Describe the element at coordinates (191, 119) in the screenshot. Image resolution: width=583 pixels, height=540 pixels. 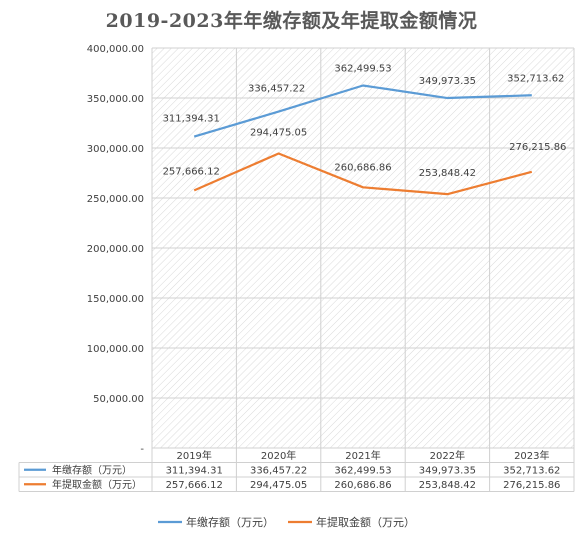
I see `data-label: 311,394.31` at that location.